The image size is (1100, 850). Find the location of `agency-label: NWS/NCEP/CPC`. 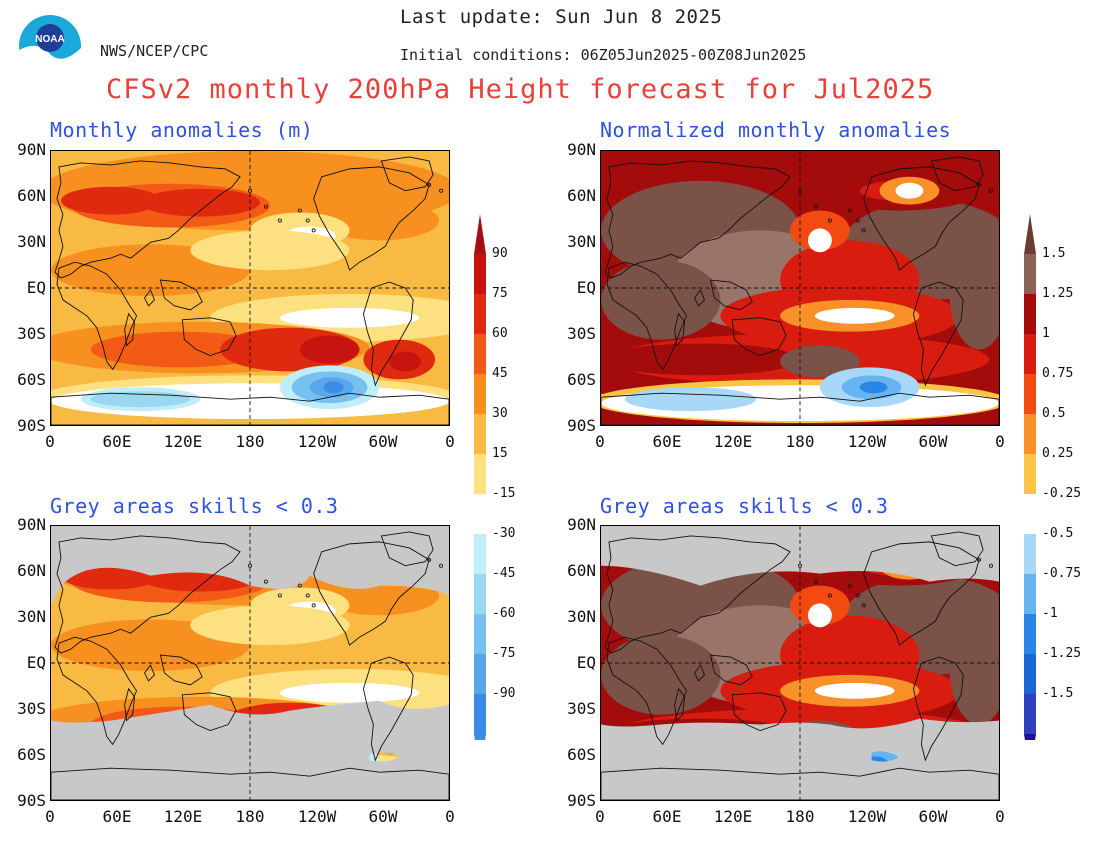

agency-label: NWS/NCEP/CPC is located at coordinates (154, 51).